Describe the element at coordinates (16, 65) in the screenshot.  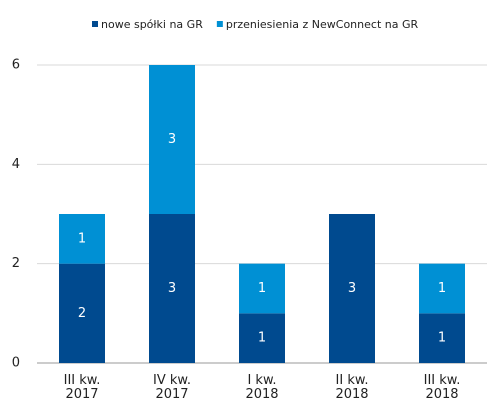
I see `y-tick-label: 6` at that location.